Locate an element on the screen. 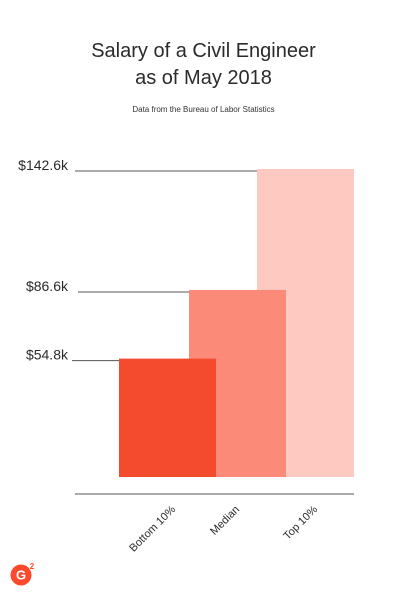 The image size is (407, 599). chart-title-line-2: as of May 2018 is located at coordinates (203, 78).